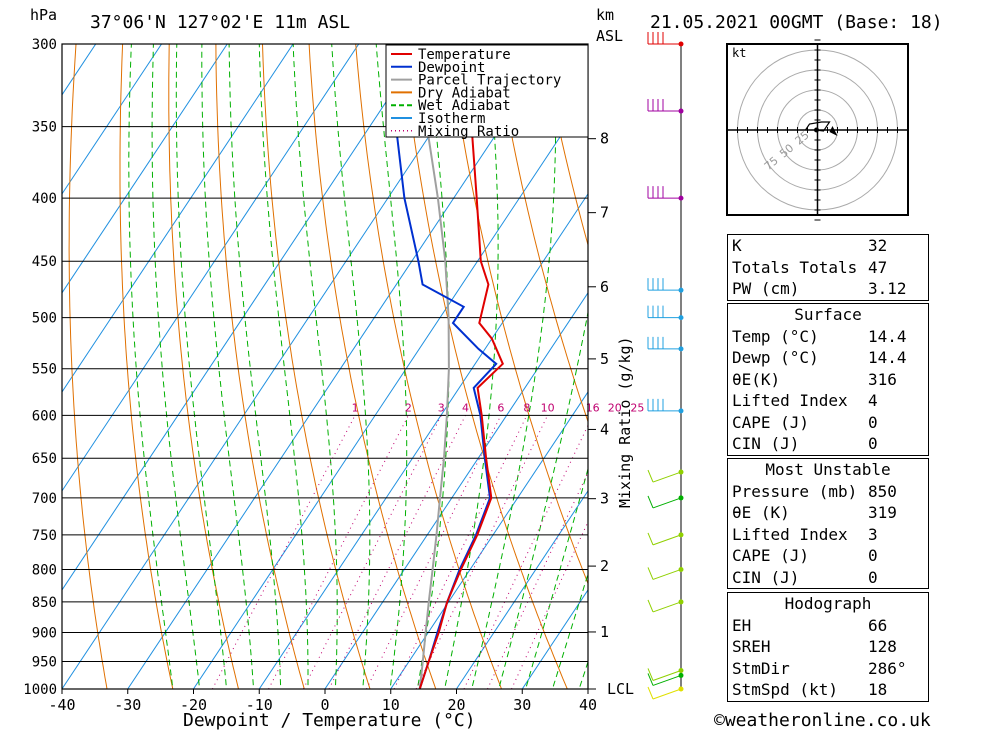  What do you see at coordinates (873, 443) in the screenshot?
I see `surface-value: 0` at bounding box center [873, 443].